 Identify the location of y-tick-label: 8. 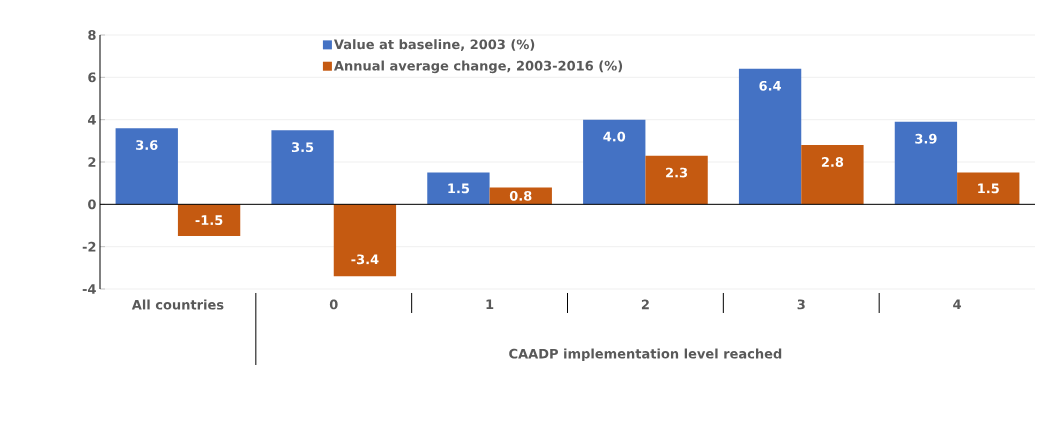
(92, 35).